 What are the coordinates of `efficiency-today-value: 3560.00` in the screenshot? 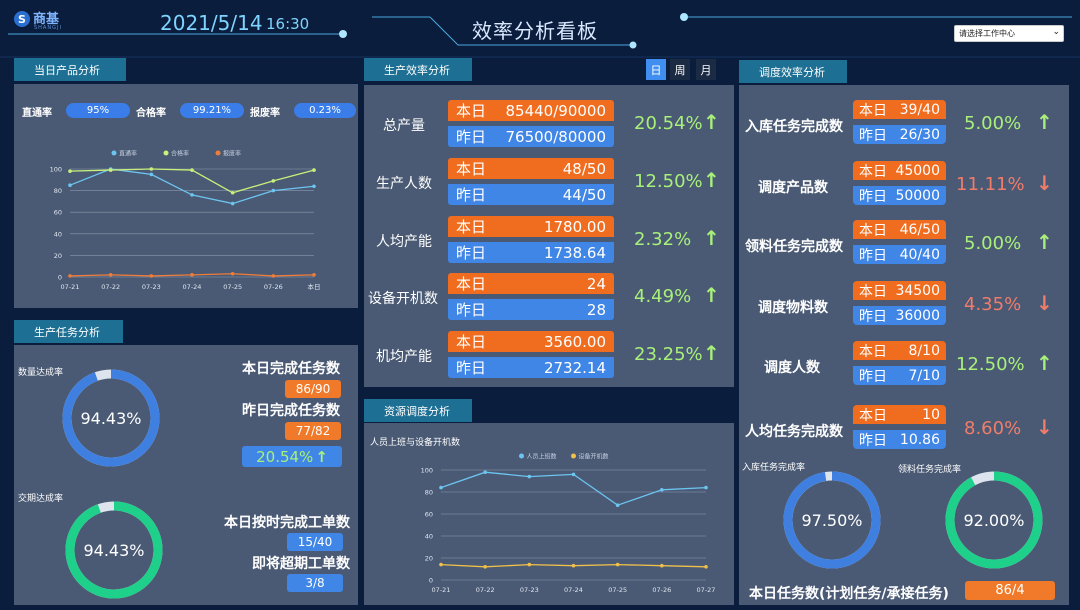 It's located at (574, 341).